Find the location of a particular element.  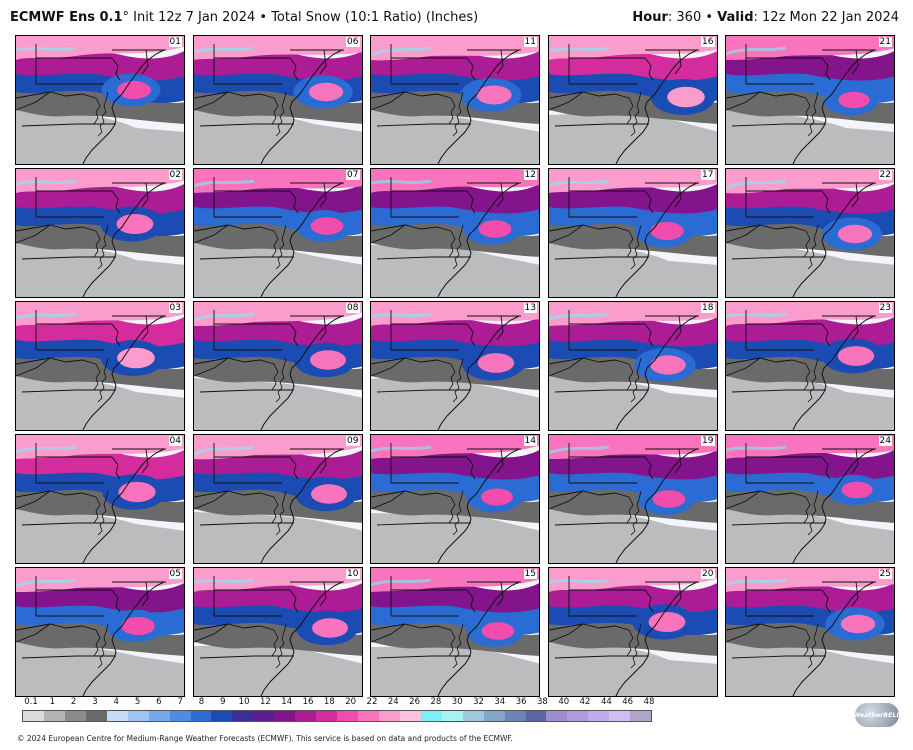

init-time: Init 12z 7 Jan 2024 is located at coordinates (194, 17).